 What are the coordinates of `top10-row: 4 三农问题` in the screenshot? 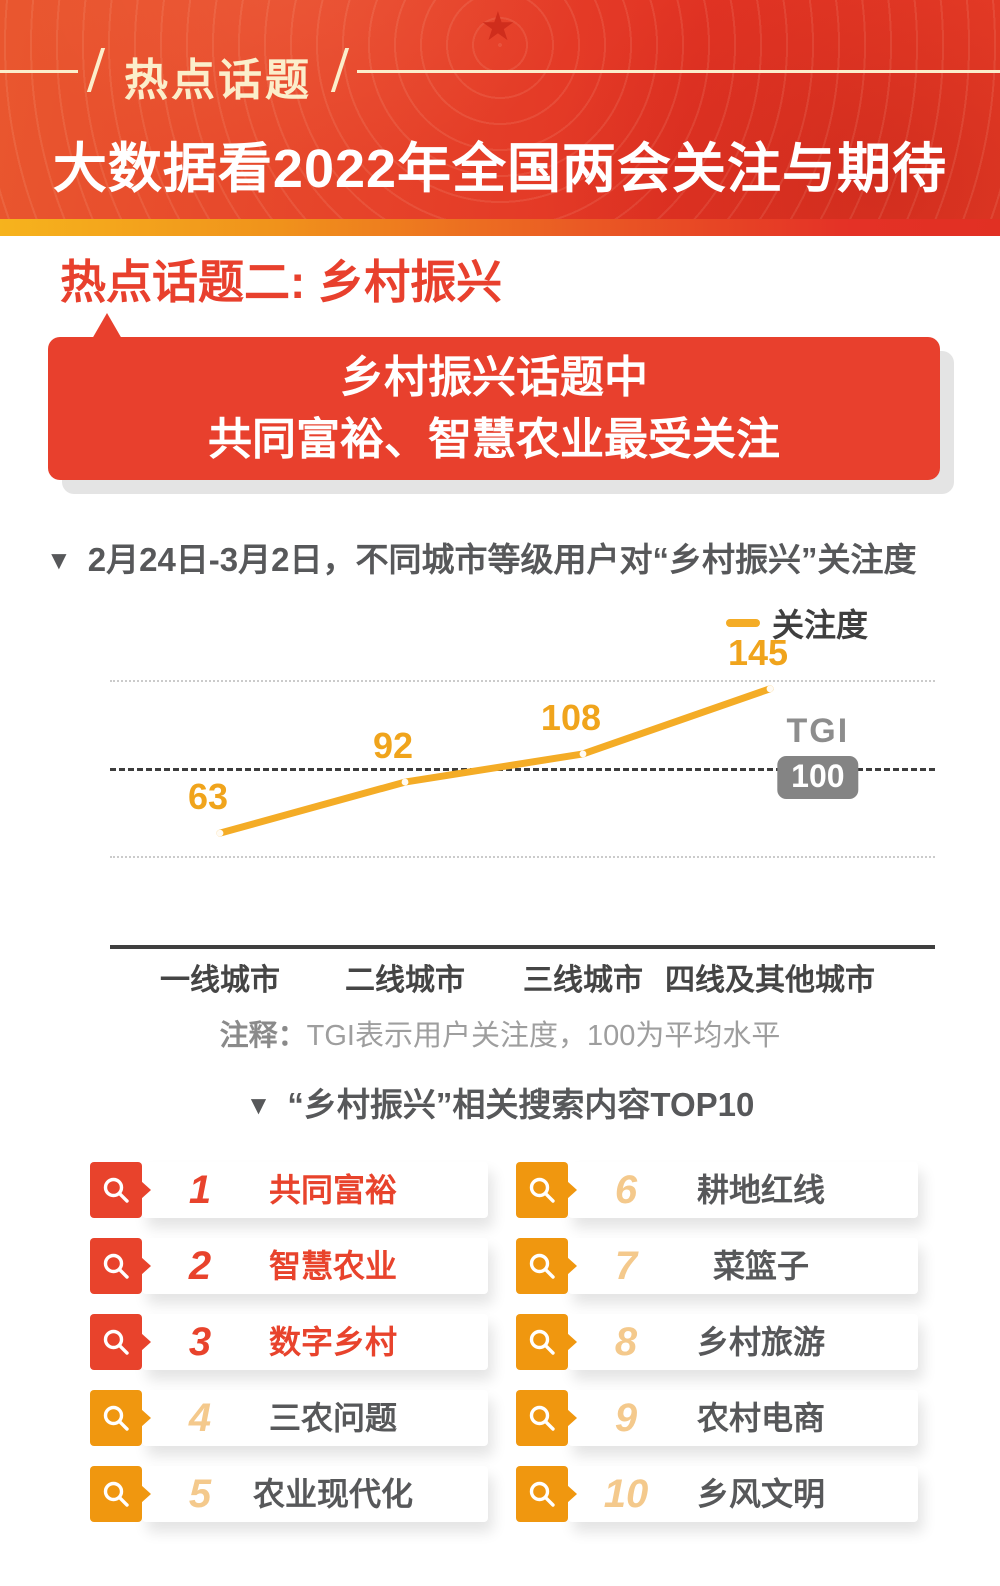 It's located at (289, 1418).